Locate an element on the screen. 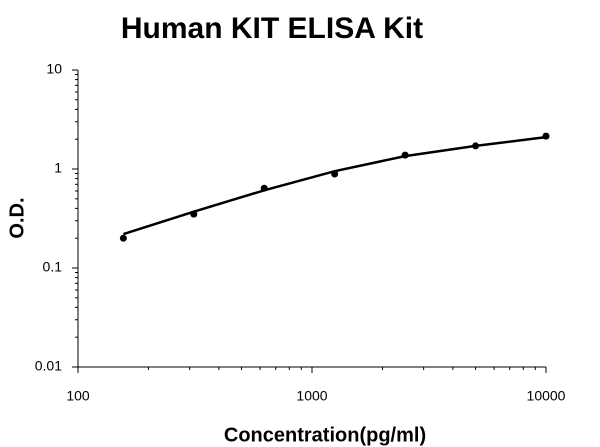 The width and height of the screenshot is (600, 447). data-point is located at coordinates (123, 238).